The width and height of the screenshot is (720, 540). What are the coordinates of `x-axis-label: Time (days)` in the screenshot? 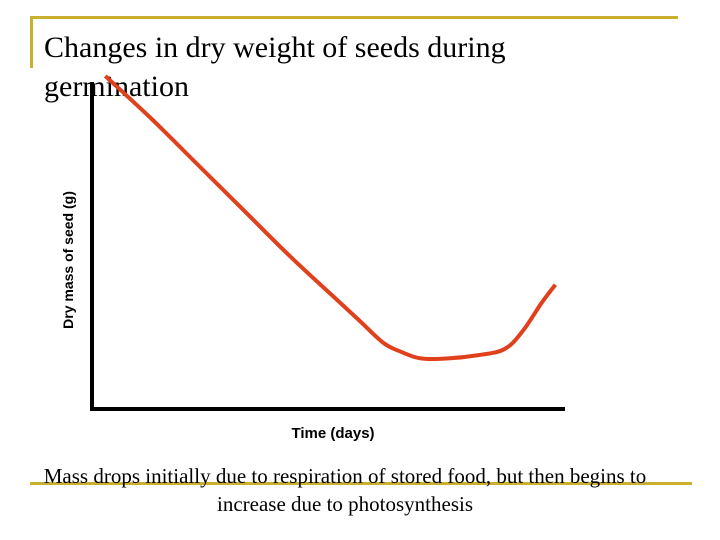 It's located at (333, 433).